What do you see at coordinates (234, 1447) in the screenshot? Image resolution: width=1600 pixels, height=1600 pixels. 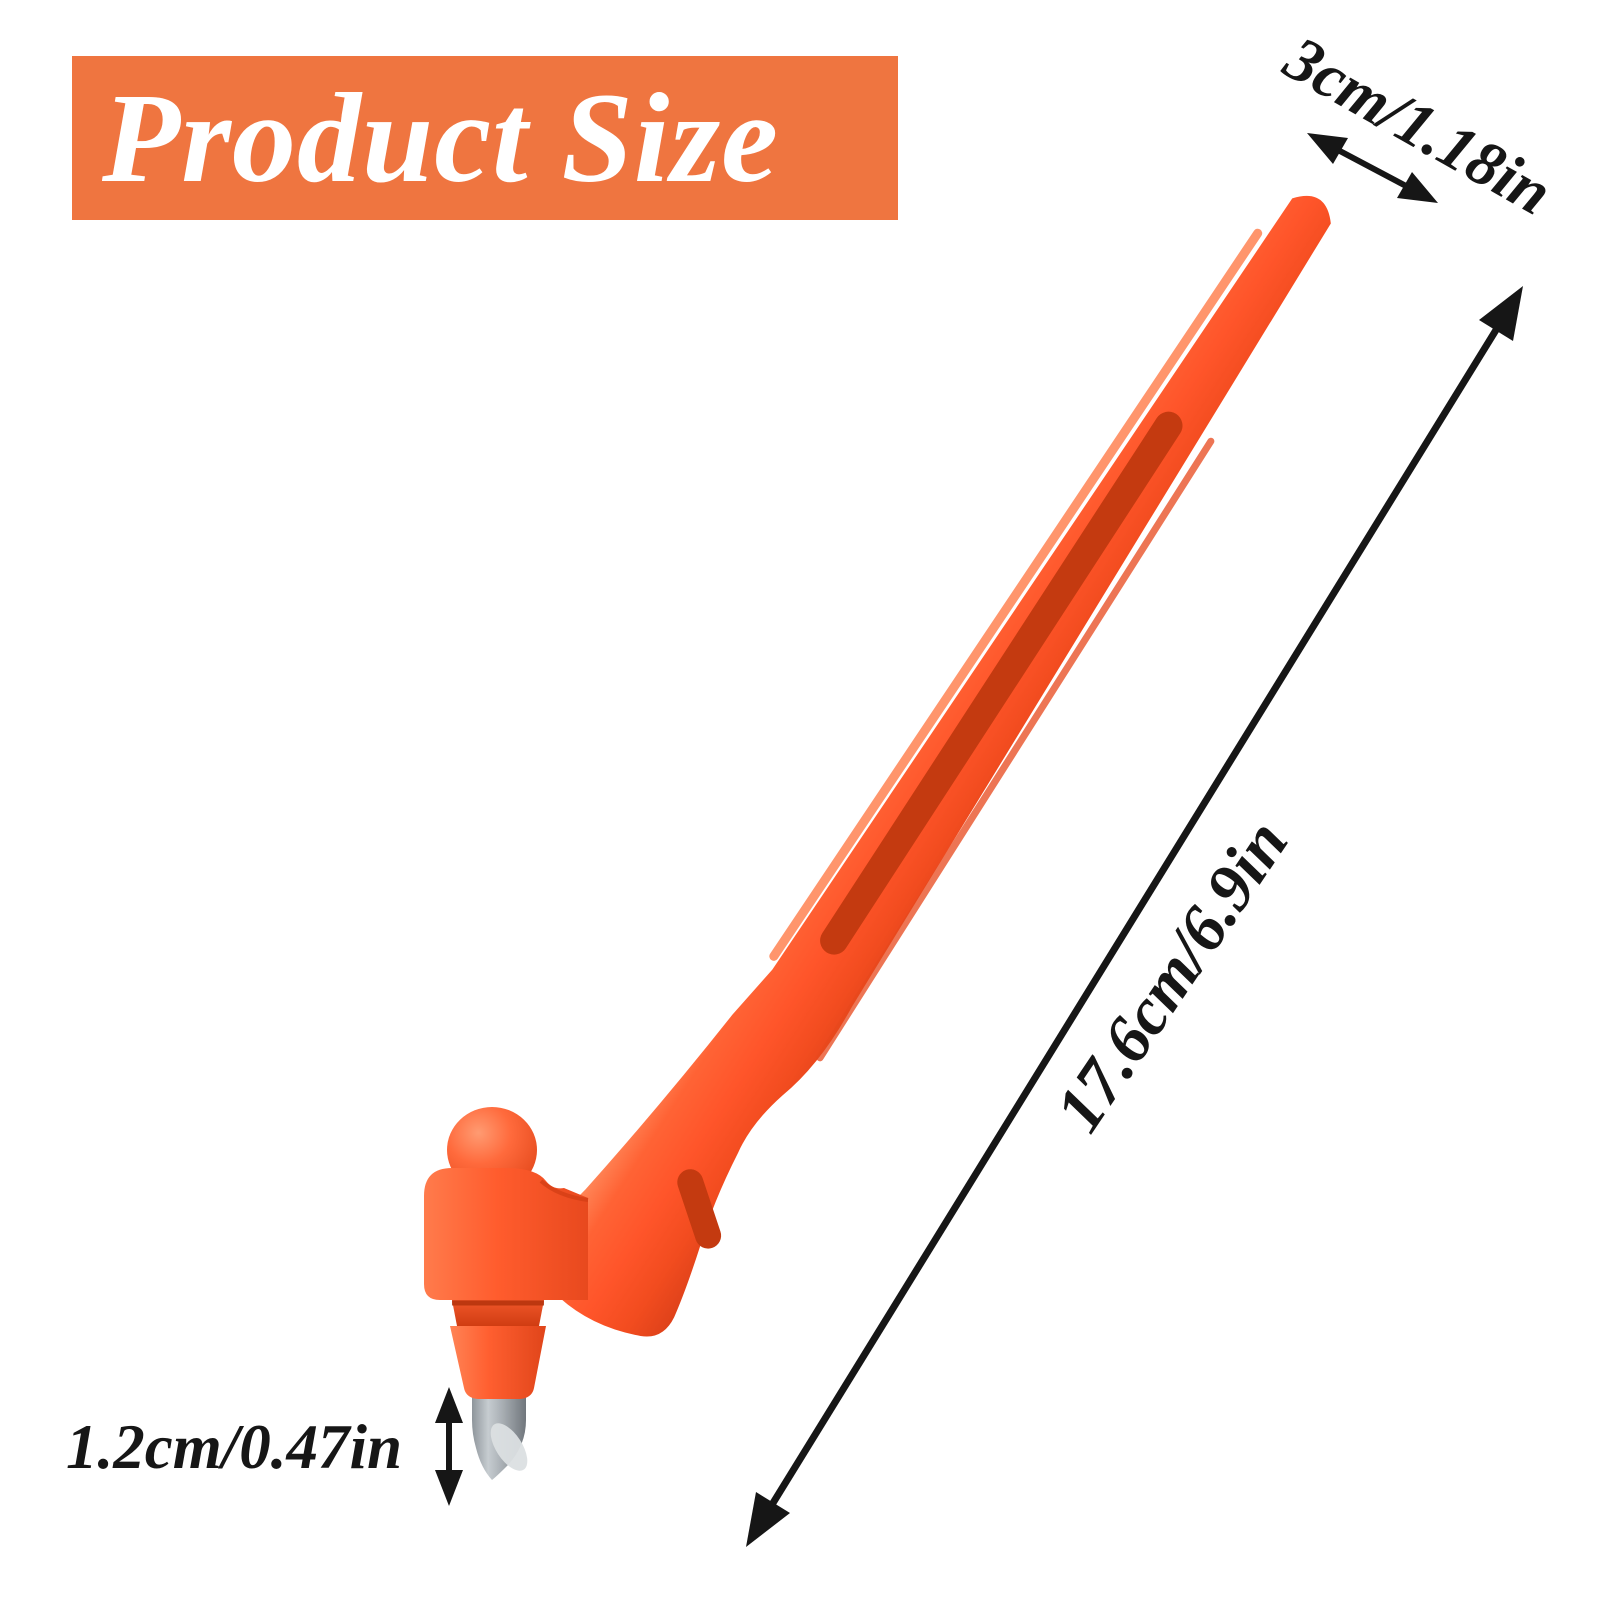 I see `blade-length-label: 1.2cm/0.47in` at bounding box center [234, 1447].